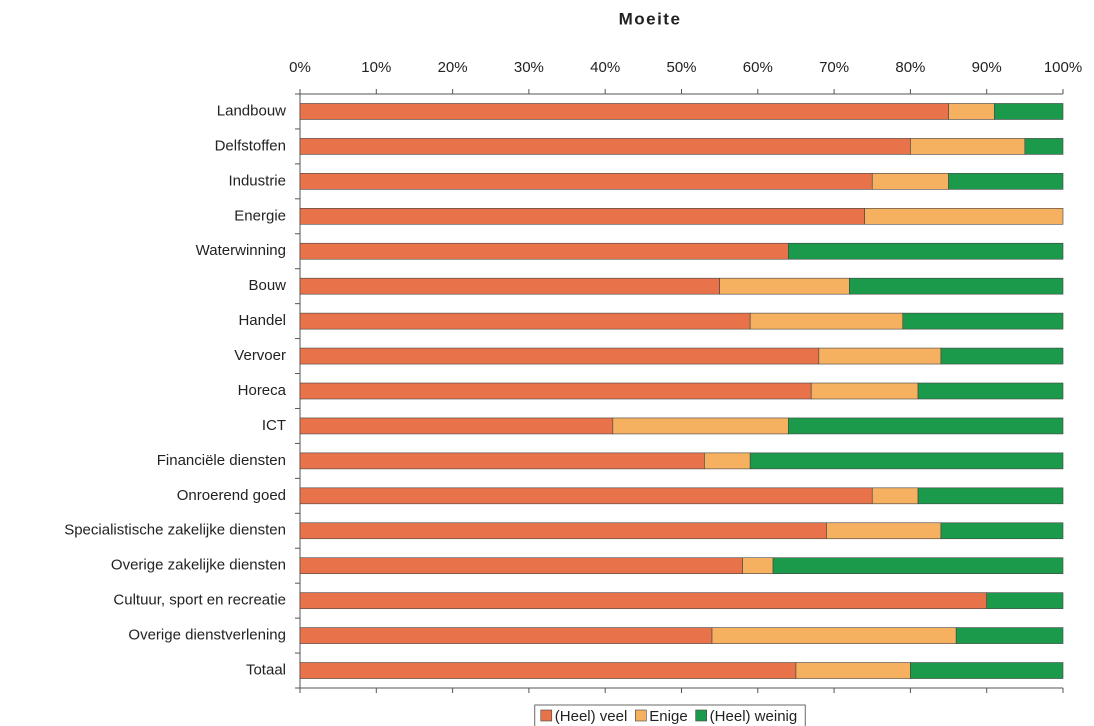  I want to click on legend-label: (Heel) veel, so click(591, 716).